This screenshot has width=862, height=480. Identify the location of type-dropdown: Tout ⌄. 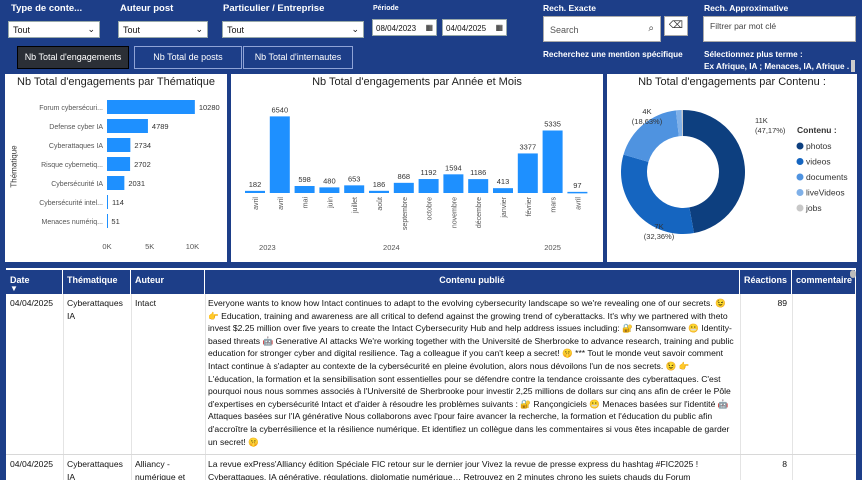
(54, 29).